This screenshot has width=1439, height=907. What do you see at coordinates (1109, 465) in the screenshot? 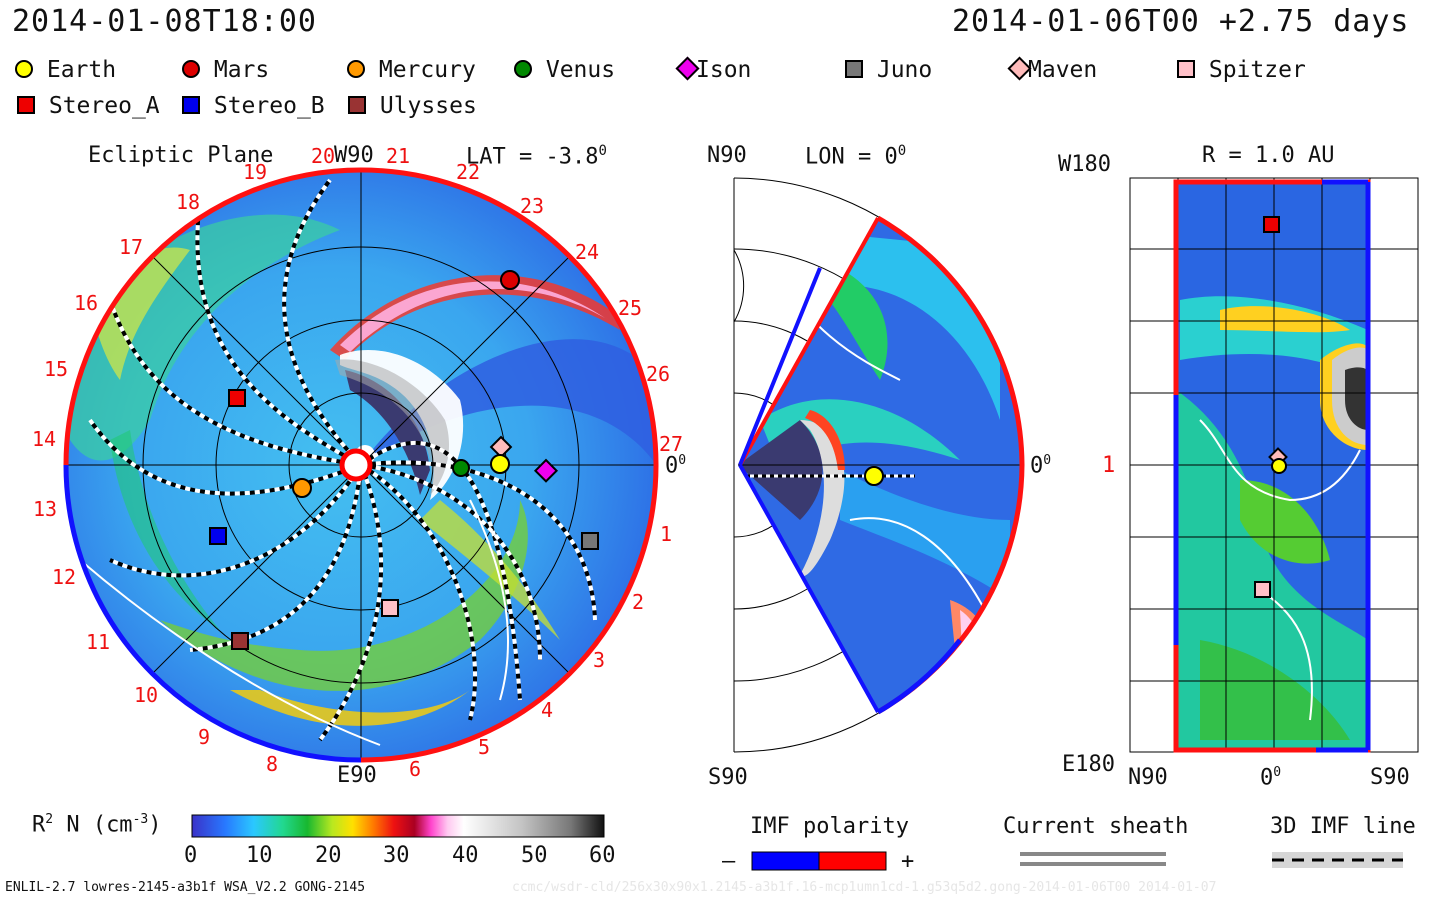
I see `map-mid-label: 1` at bounding box center [1109, 465].